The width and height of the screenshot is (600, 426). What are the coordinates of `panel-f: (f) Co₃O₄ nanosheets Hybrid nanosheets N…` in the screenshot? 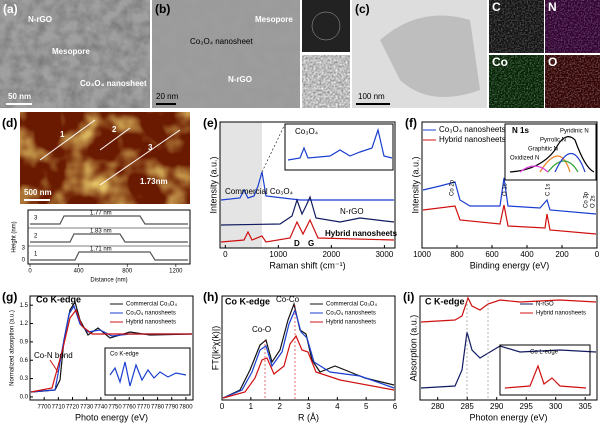 It's located at (501, 175).